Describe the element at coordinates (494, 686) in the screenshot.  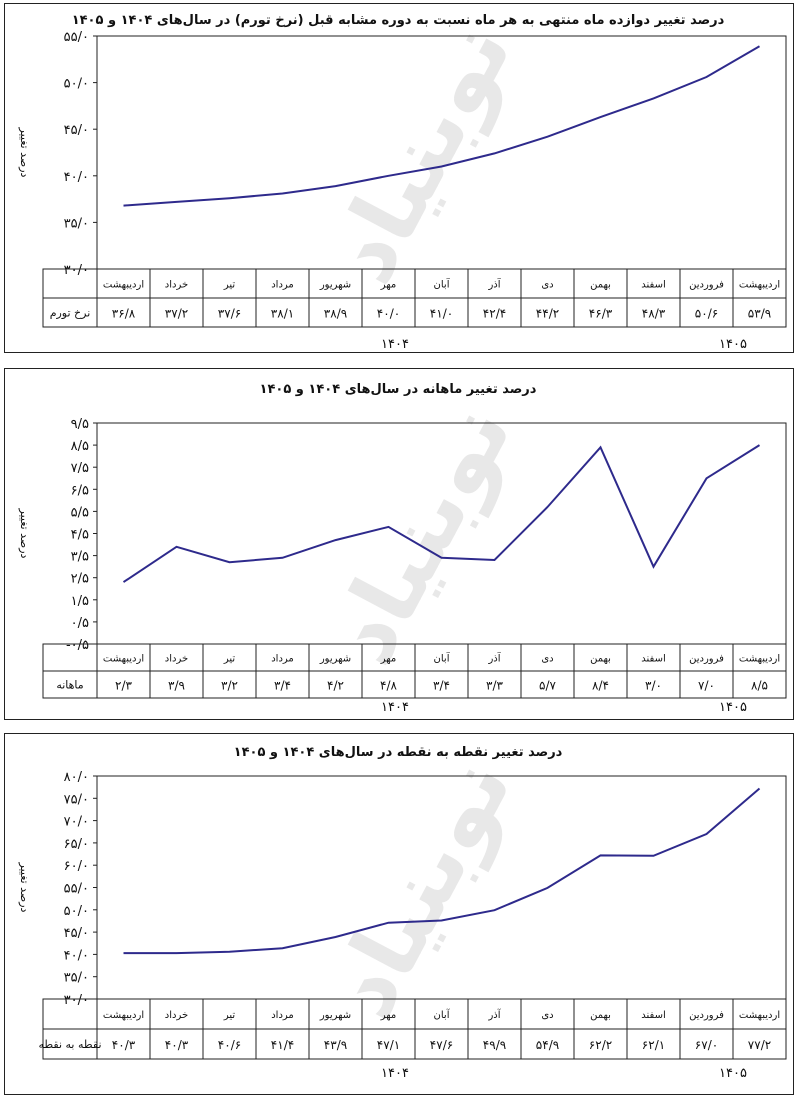
I see `data-label: ۳/۳` at that location.